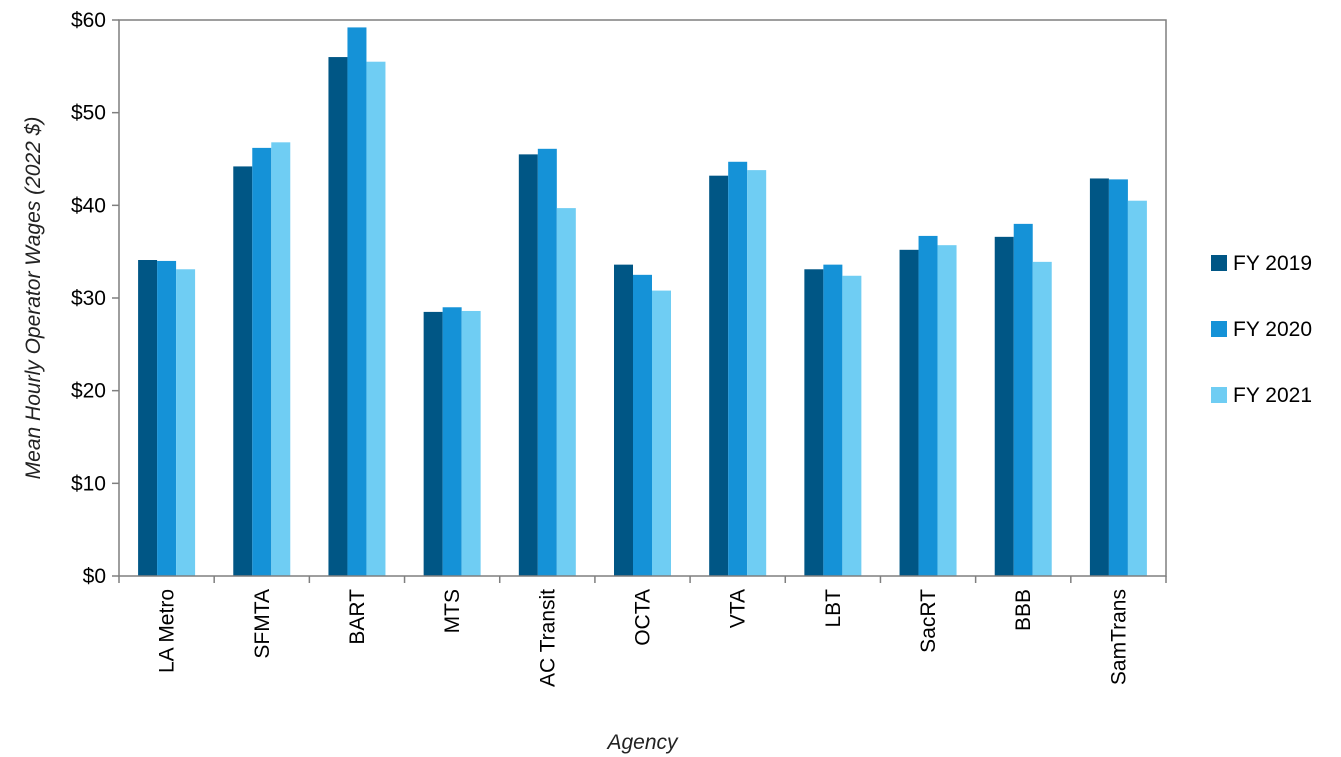 The image size is (1341, 757). What do you see at coordinates (1272, 329) in the screenshot?
I see `legend-label: FY 2020` at bounding box center [1272, 329].